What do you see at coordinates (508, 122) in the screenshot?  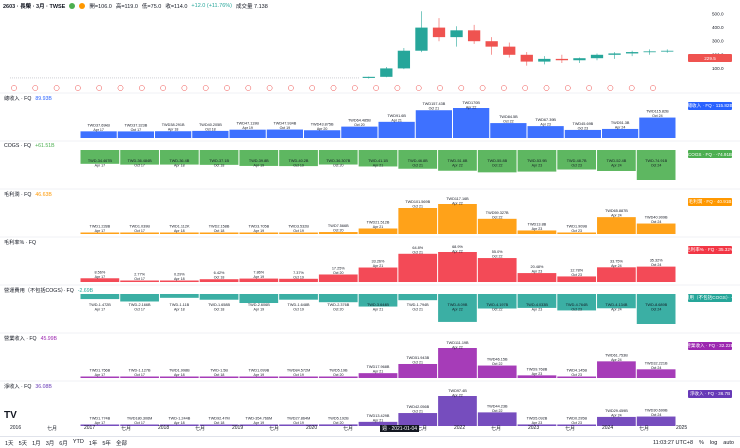 I see `bar-date-rev: Oct 22` at bounding box center [508, 122].